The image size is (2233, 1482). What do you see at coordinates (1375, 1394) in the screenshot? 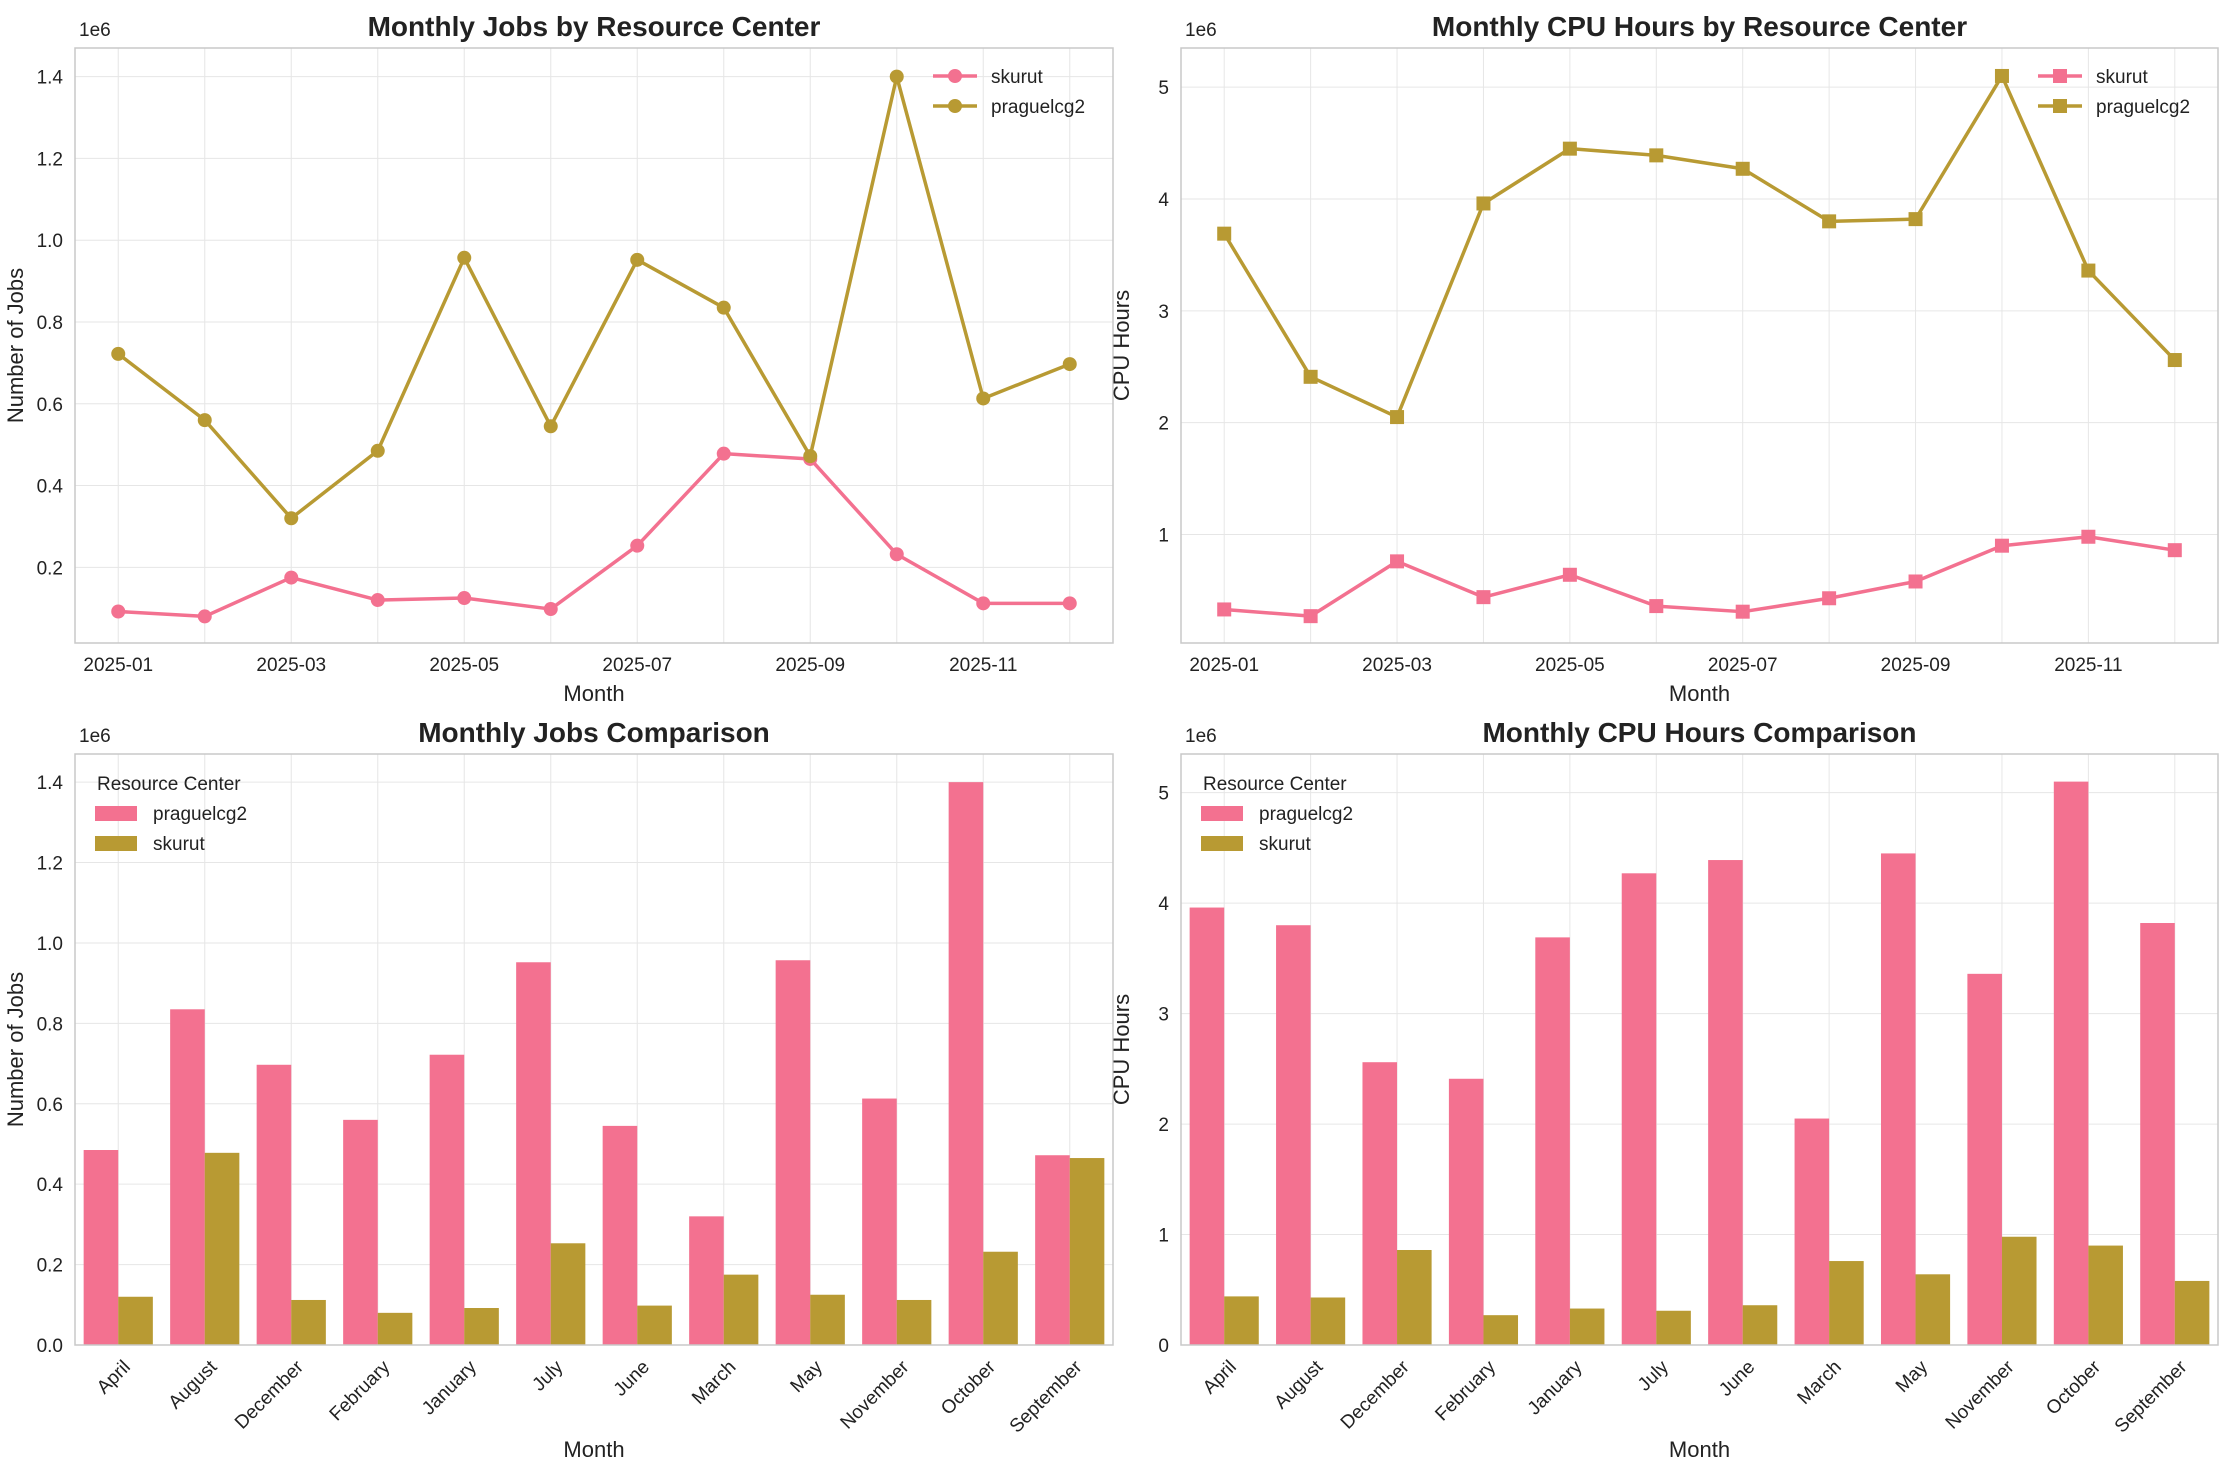
I see `x-tick-label: December` at bounding box center [1375, 1394].